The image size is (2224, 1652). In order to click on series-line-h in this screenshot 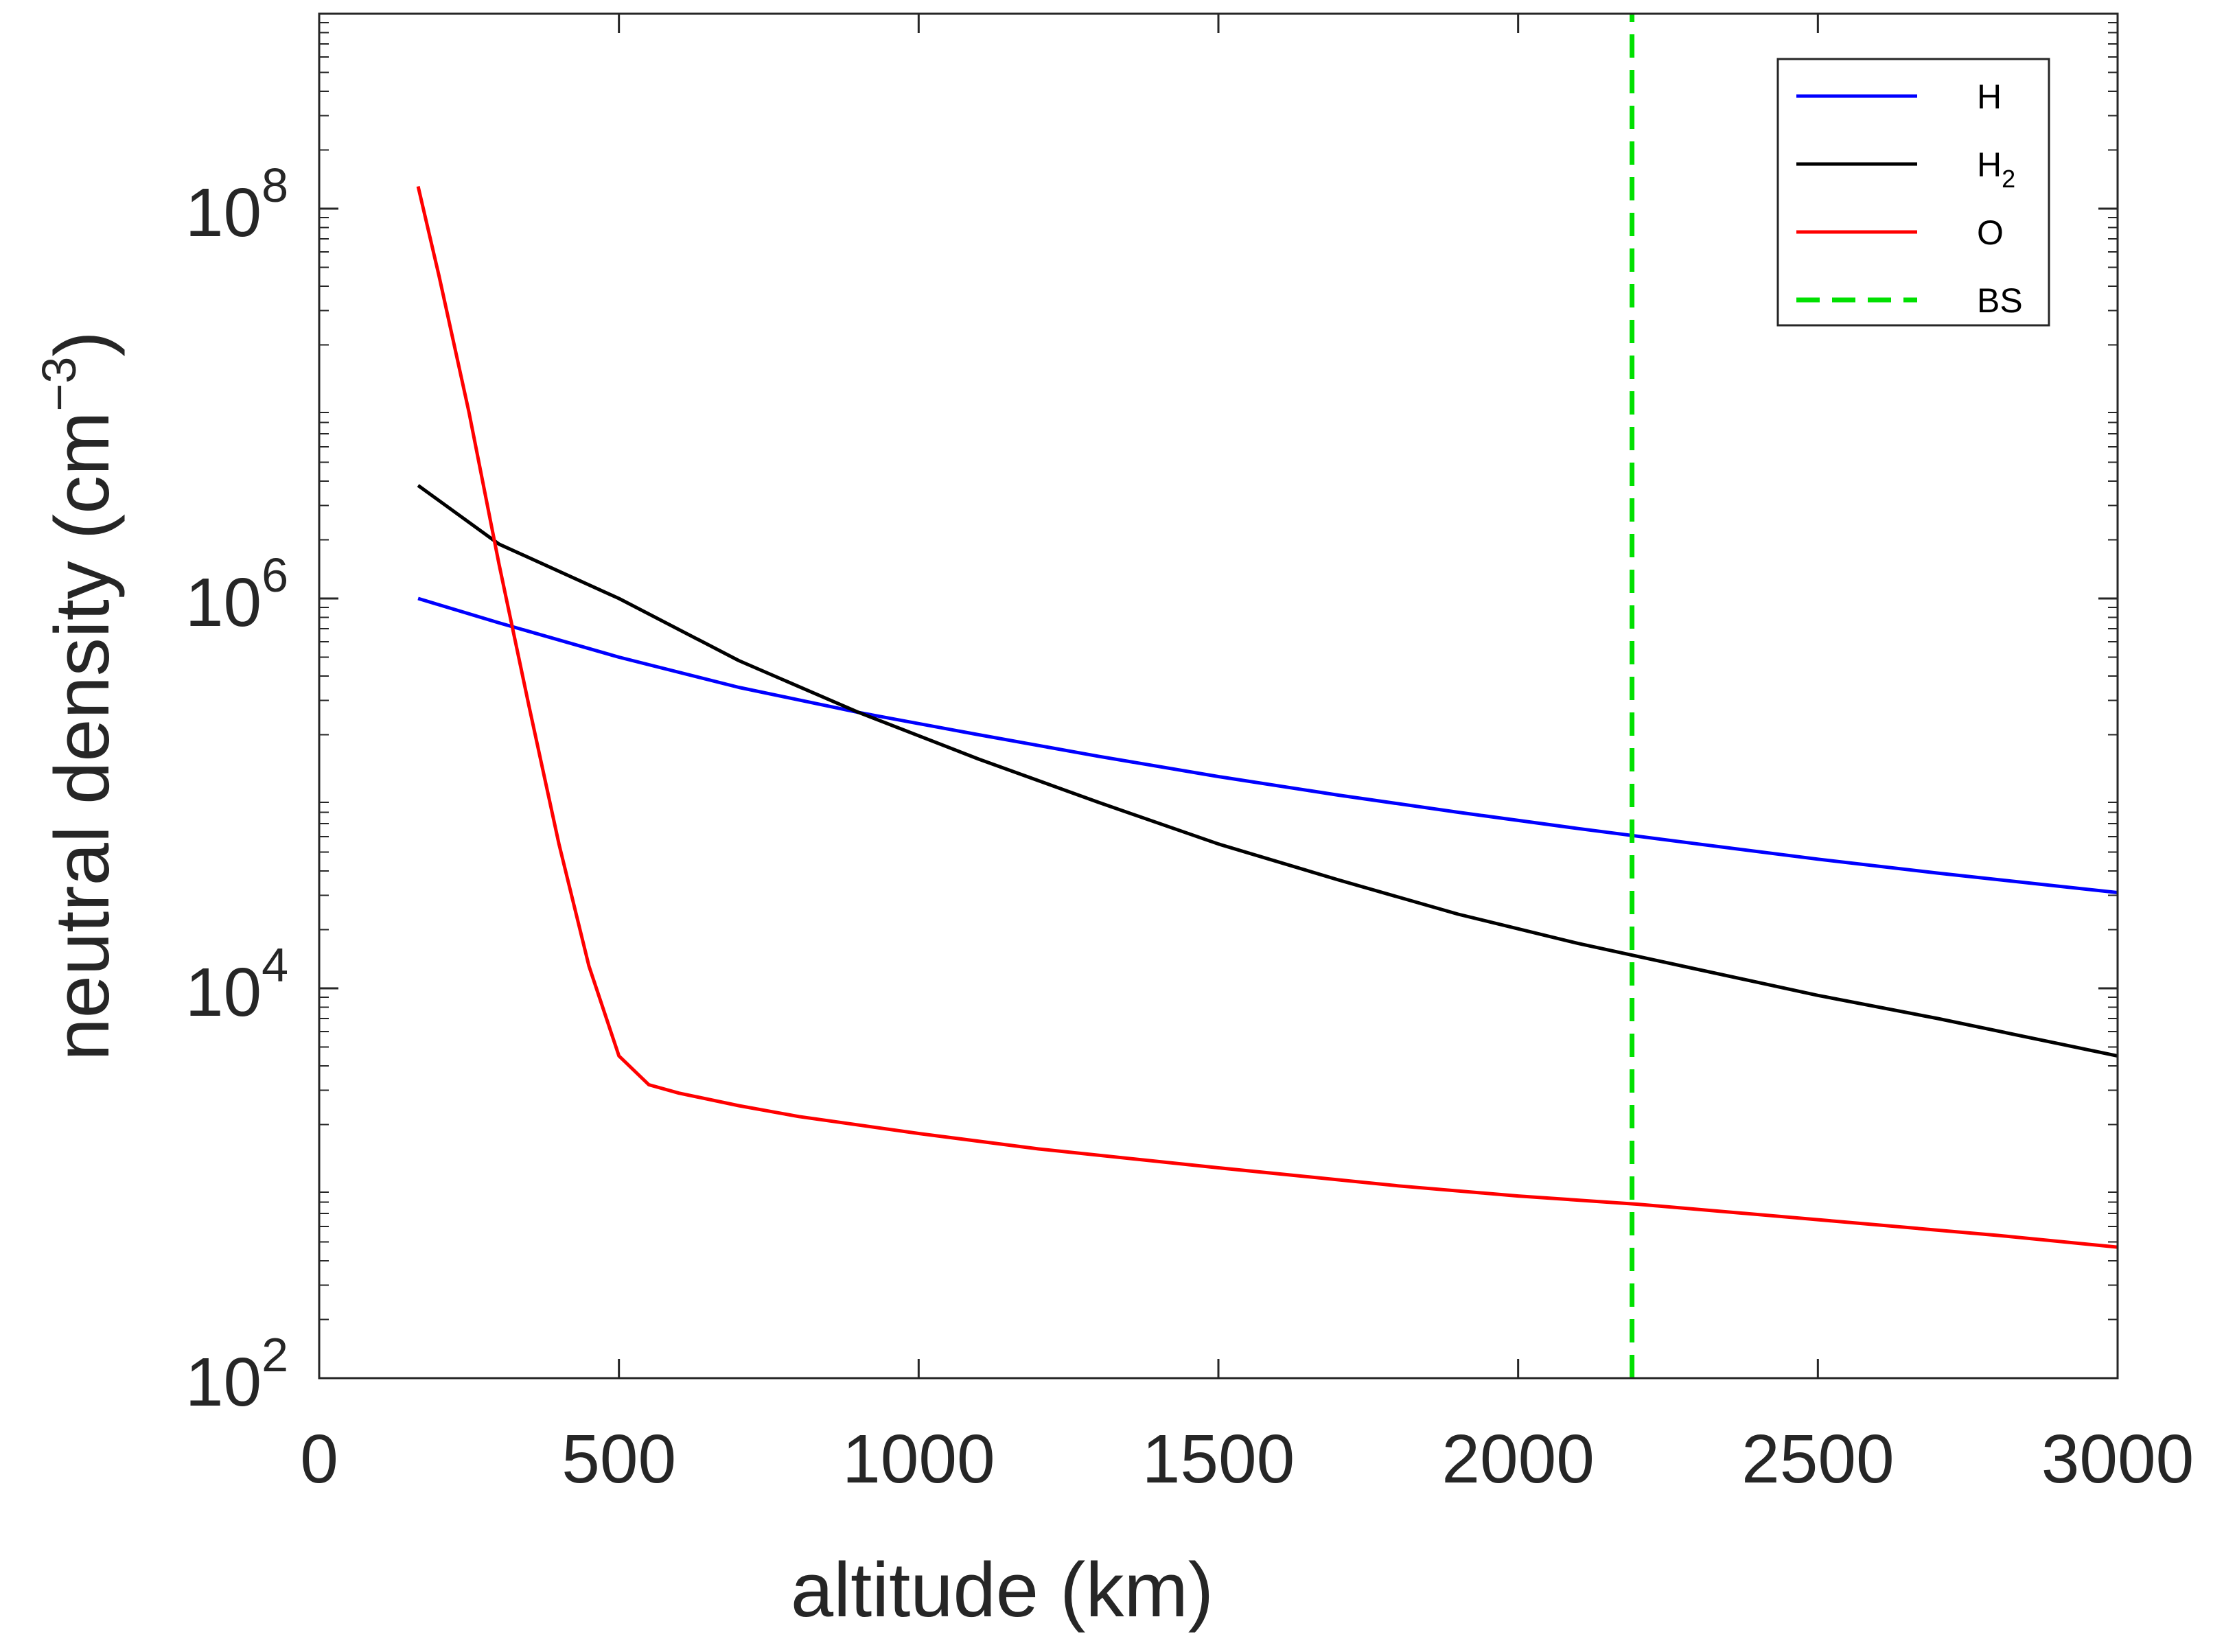, I will do `click(1267, 745)`.